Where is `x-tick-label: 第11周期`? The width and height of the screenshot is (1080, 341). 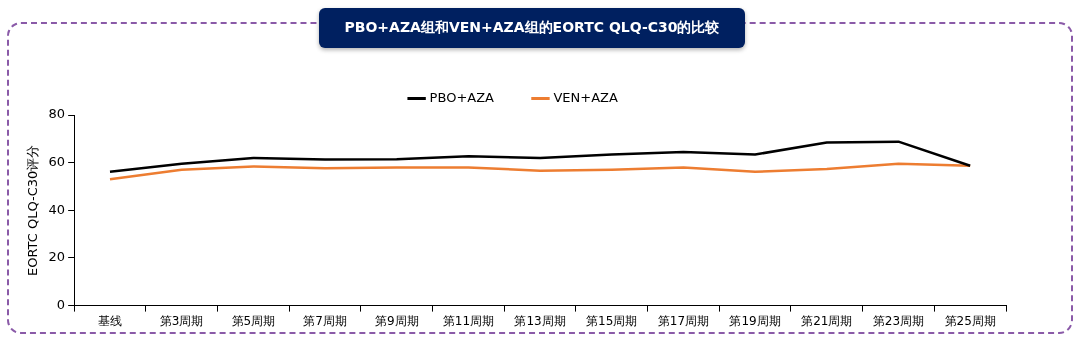
x-tick-label: 第11周期 is located at coordinates (468, 320).